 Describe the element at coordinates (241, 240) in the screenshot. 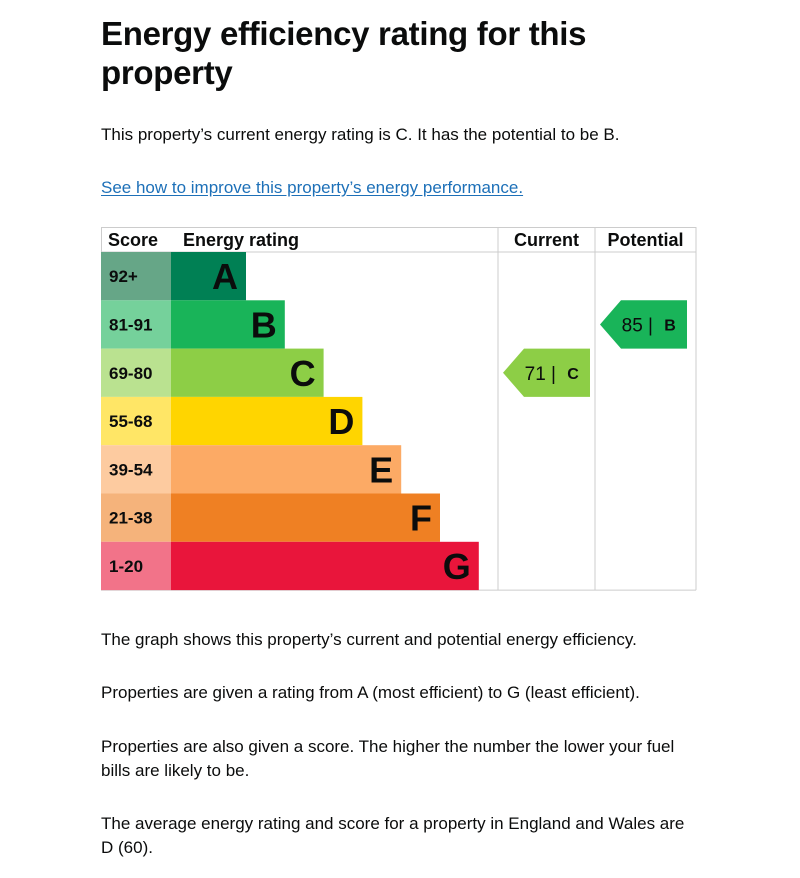

I see `rating-column-header: Energy rating` at that location.